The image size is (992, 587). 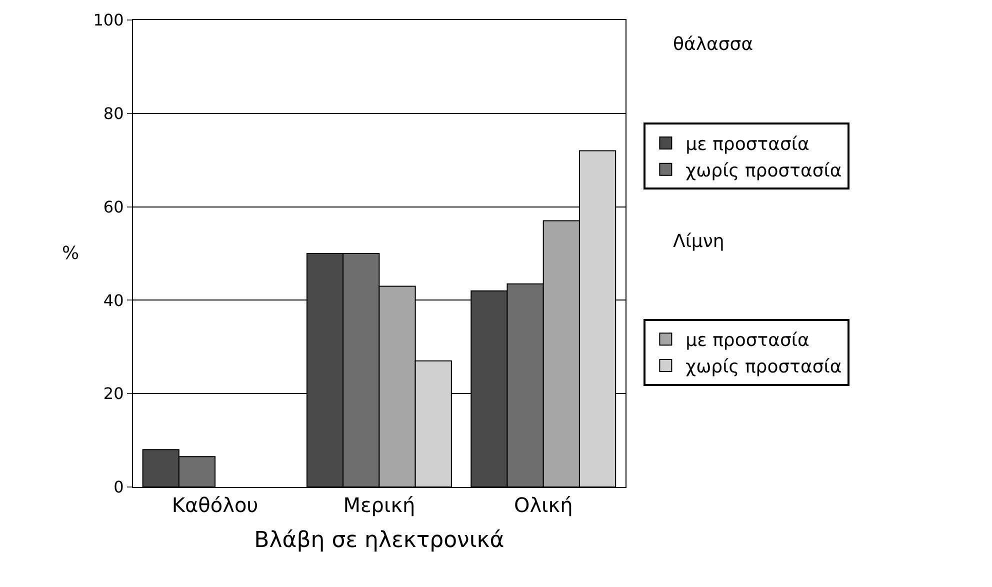 I want to click on y-tick-label: 40, so click(x=113, y=300).